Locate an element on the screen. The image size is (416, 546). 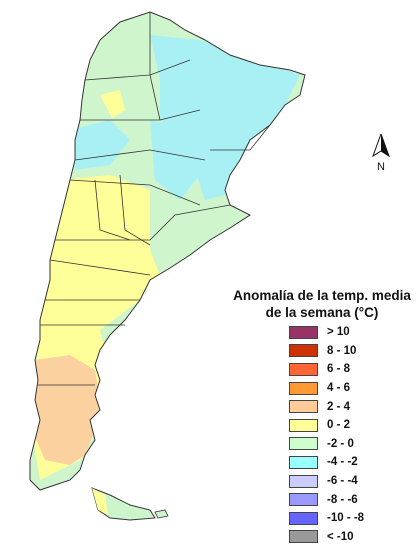
north-arrow: N is located at coordinates (381, 152).